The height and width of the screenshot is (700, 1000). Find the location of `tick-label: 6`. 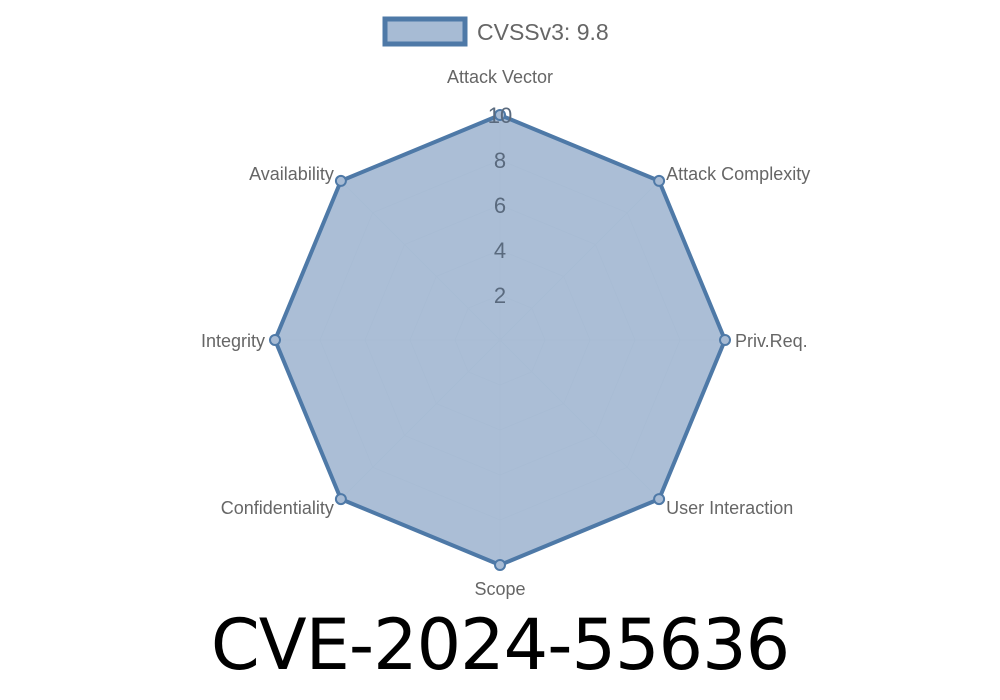

tick-label: 6 is located at coordinates (500, 205).